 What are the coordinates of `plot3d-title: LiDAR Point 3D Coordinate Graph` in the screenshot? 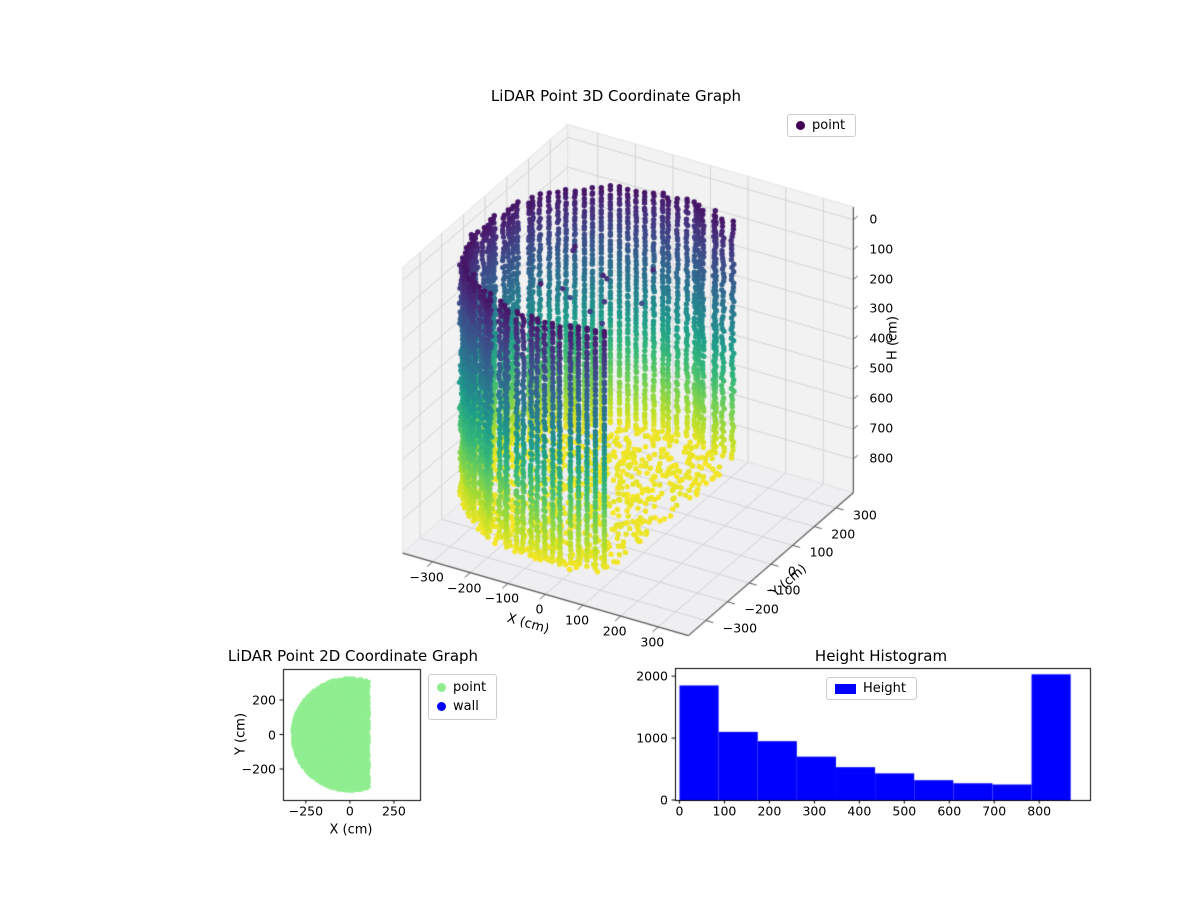 It's located at (616, 96).